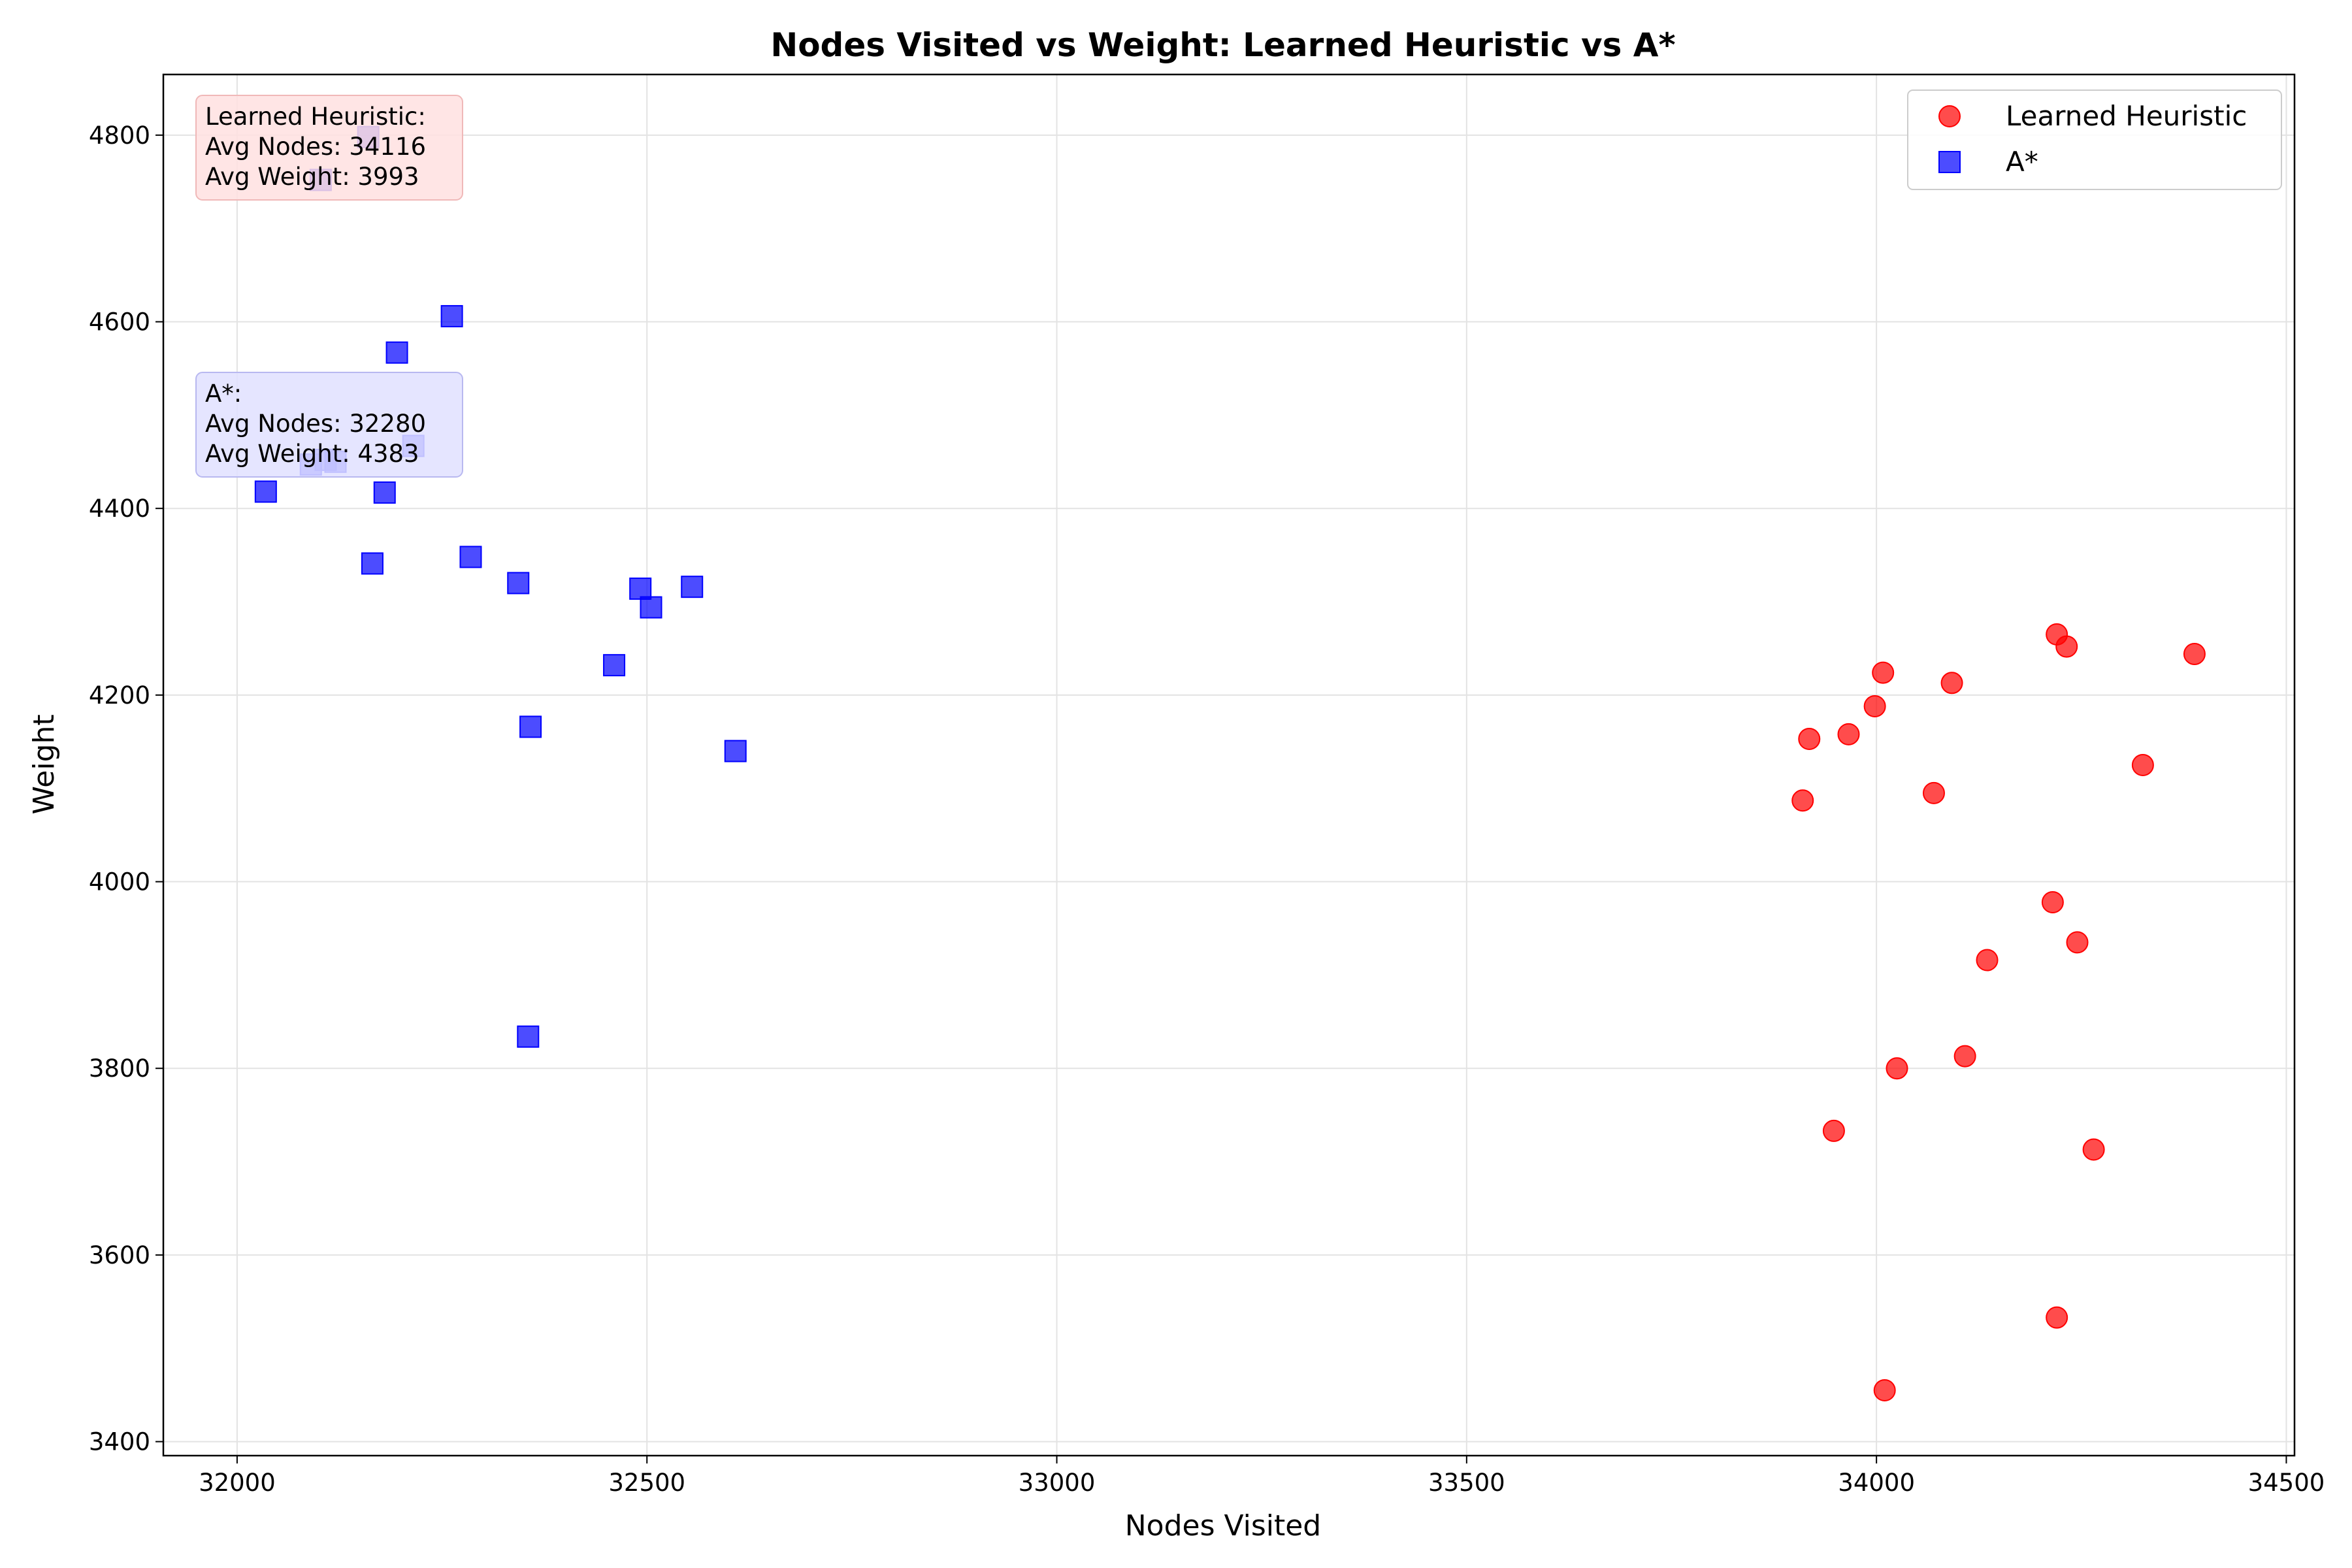 This screenshot has height=1568, width=2352. What do you see at coordinates (1466, 1483) in the screenshot?
I see `x-tick-label: 33500` at bounding box center [1466, 1483].